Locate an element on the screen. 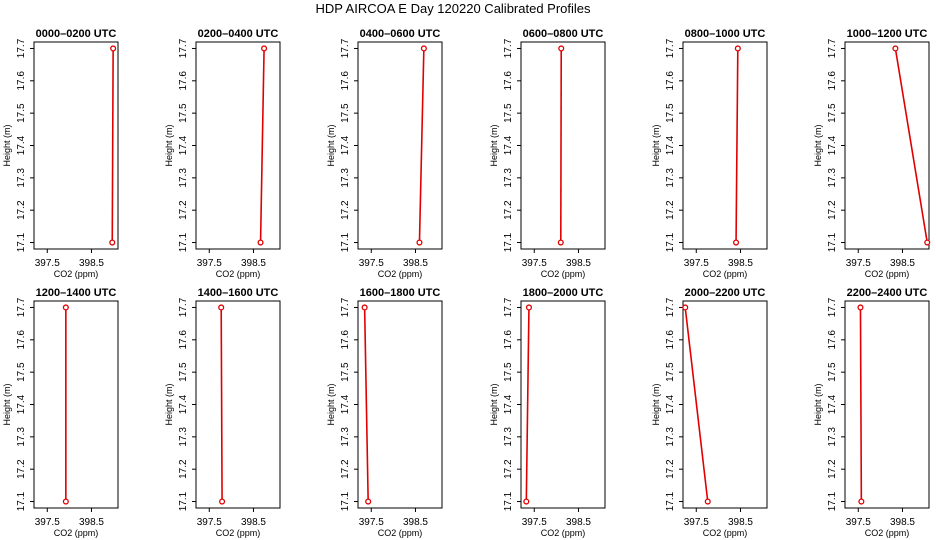 The width and height of the screenshot is (936, 540). panel-title: 1200–1400 UTC is located at coordinates (76, 293).